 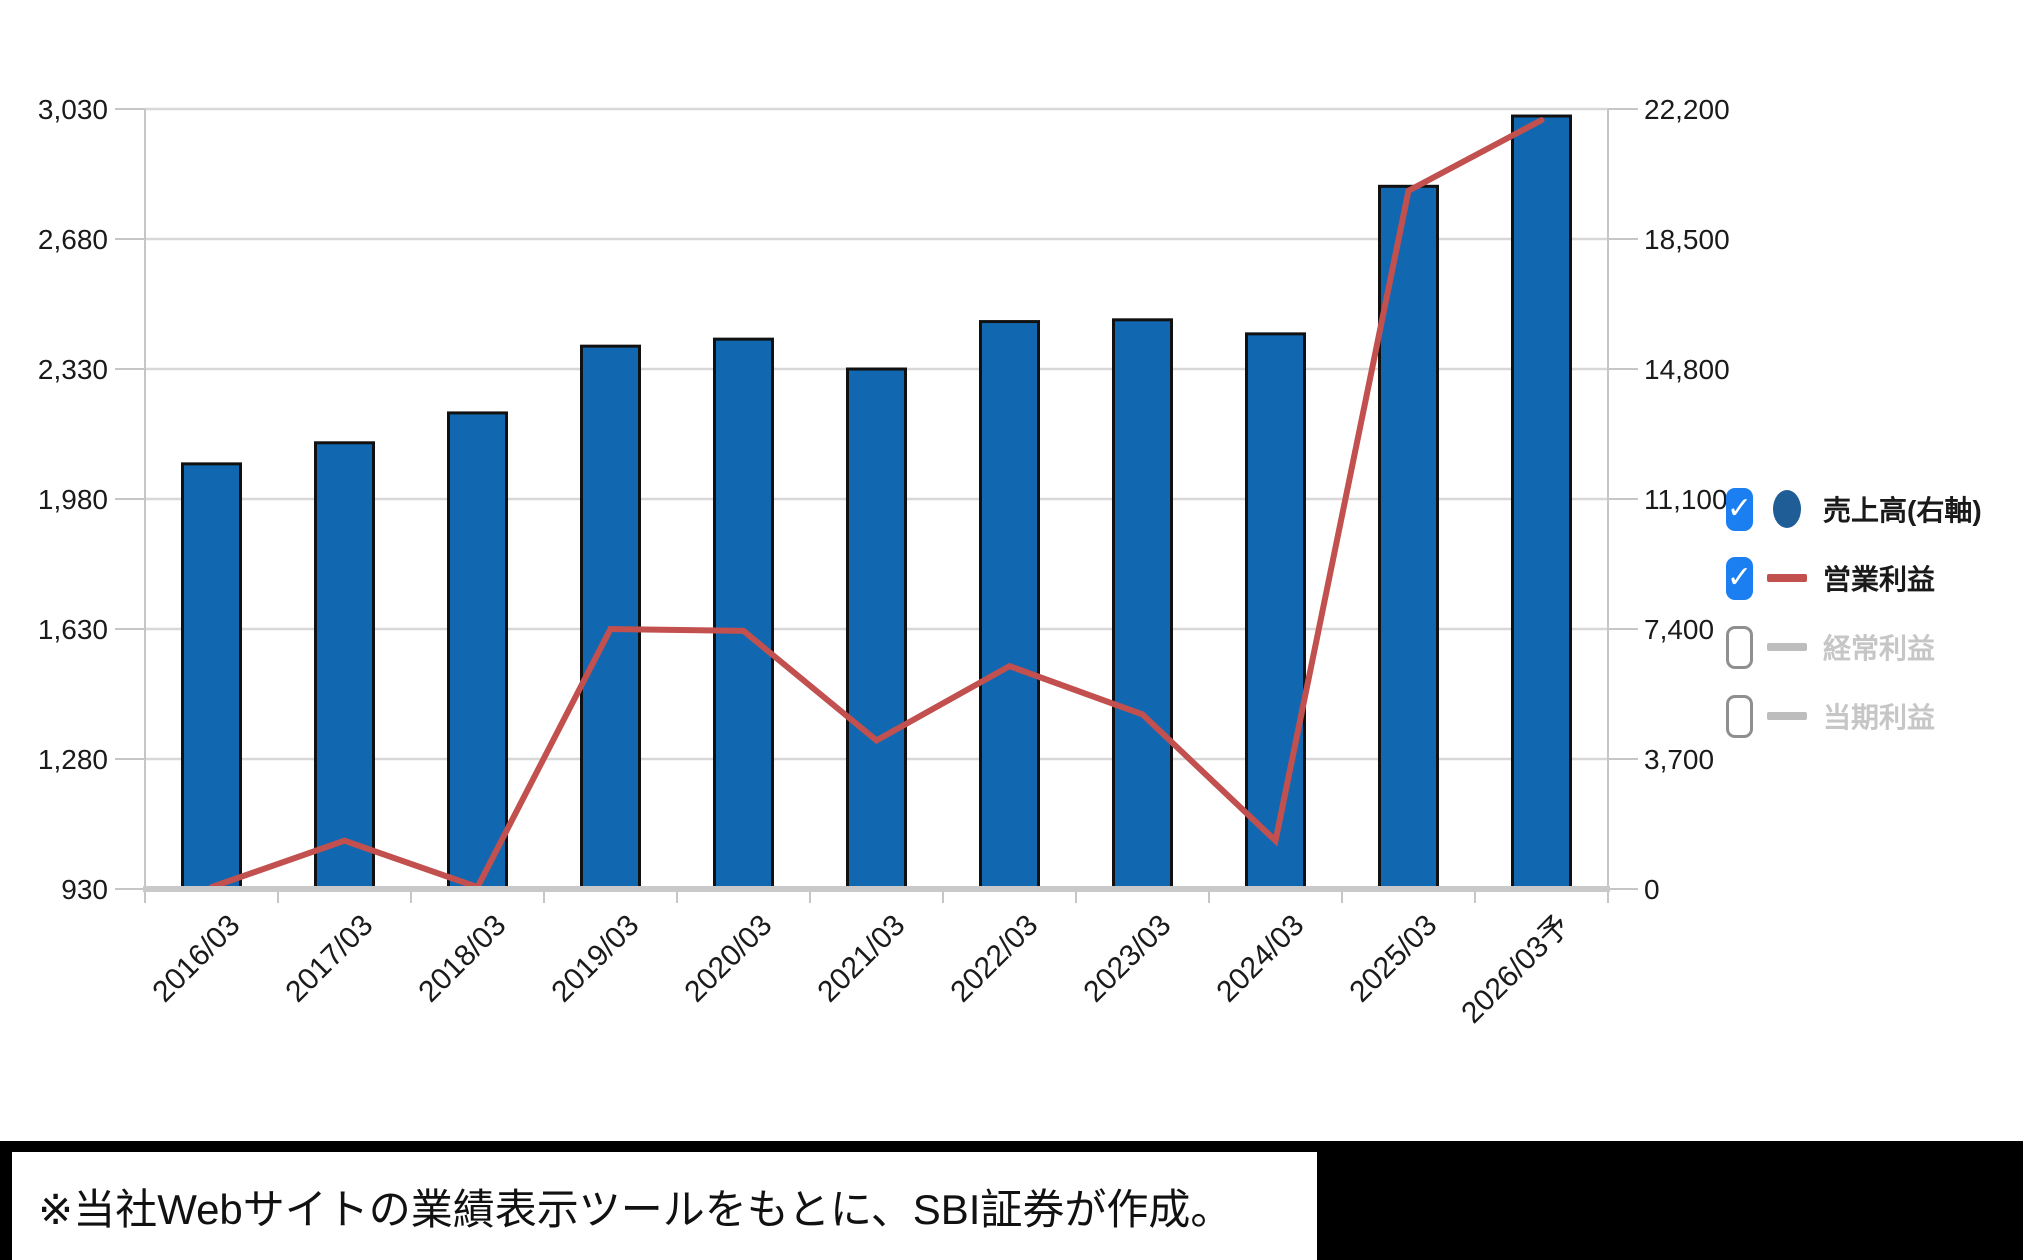 I want to click on left-axis-label: 1,630, so click(x=73, y=629).